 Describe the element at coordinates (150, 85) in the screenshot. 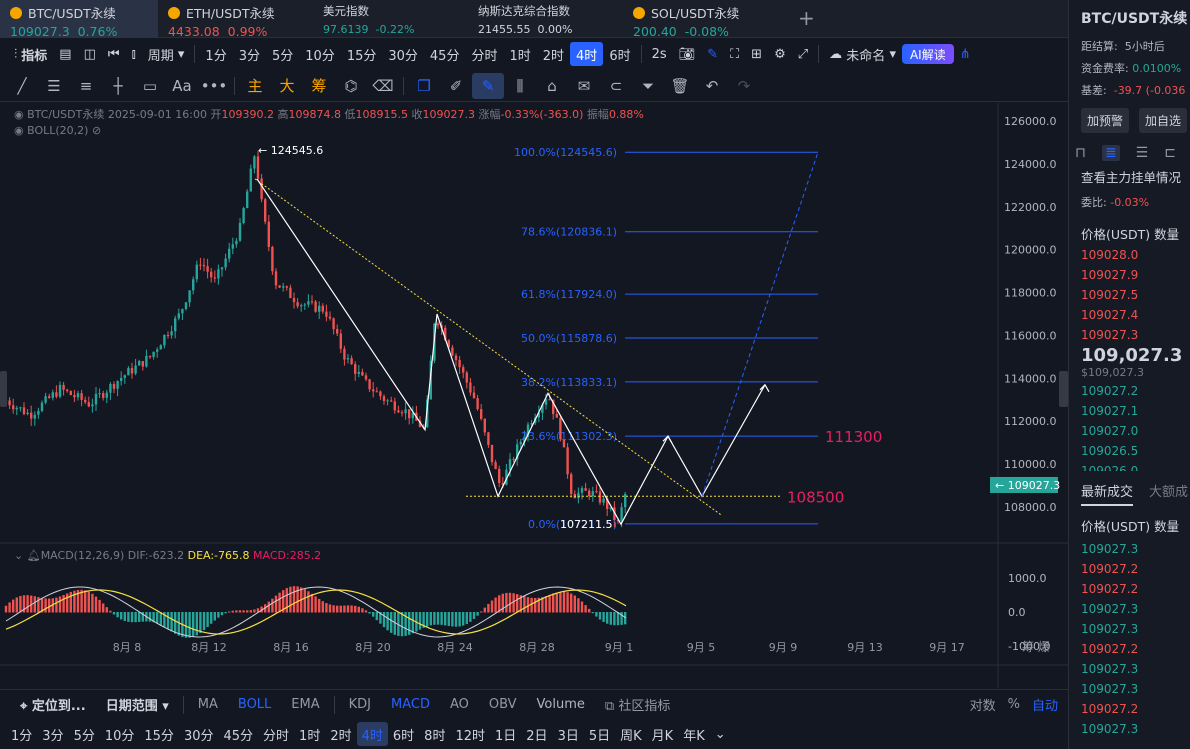

I see `rectangle-icon: ▭` at that location.